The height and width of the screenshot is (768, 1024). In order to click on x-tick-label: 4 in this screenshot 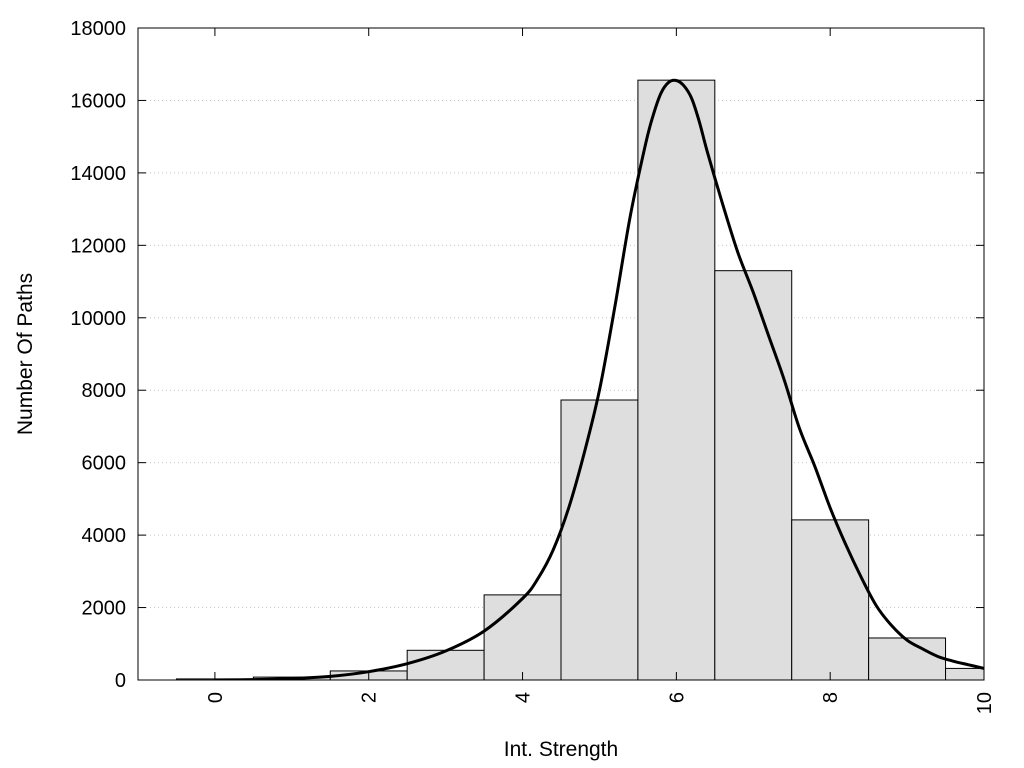, I will do `click(524, 697)`.